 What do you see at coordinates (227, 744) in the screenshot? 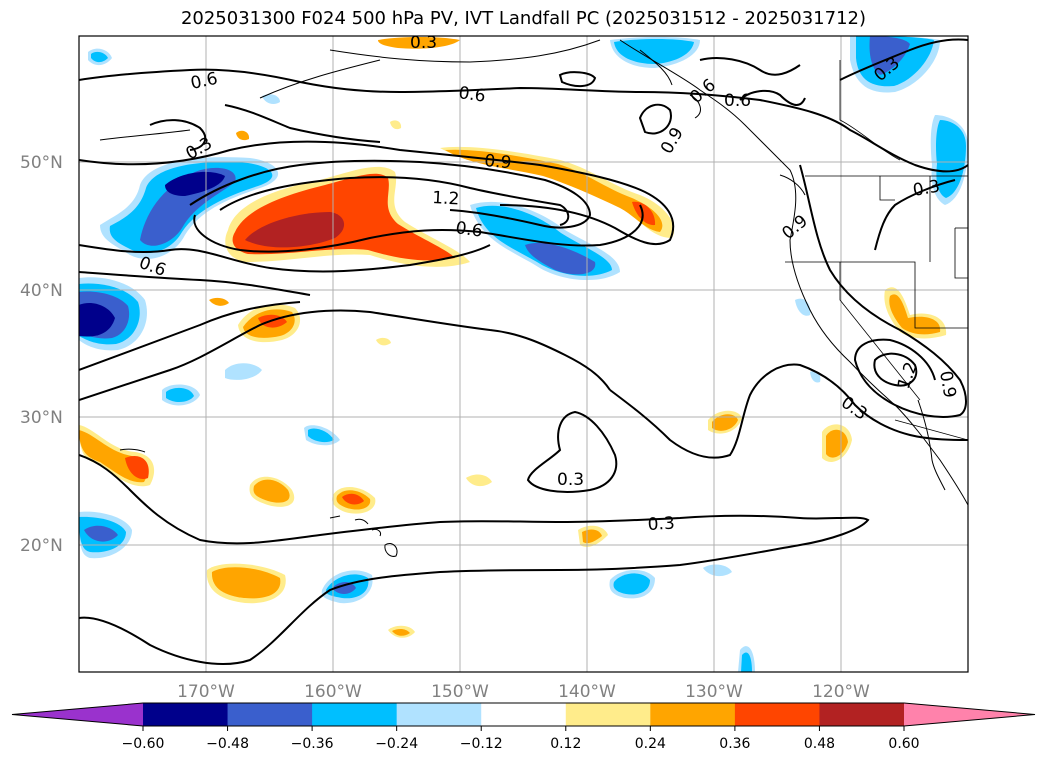
I see `colorbar-tick-label: −0.48` at bounding box center [227, 744].